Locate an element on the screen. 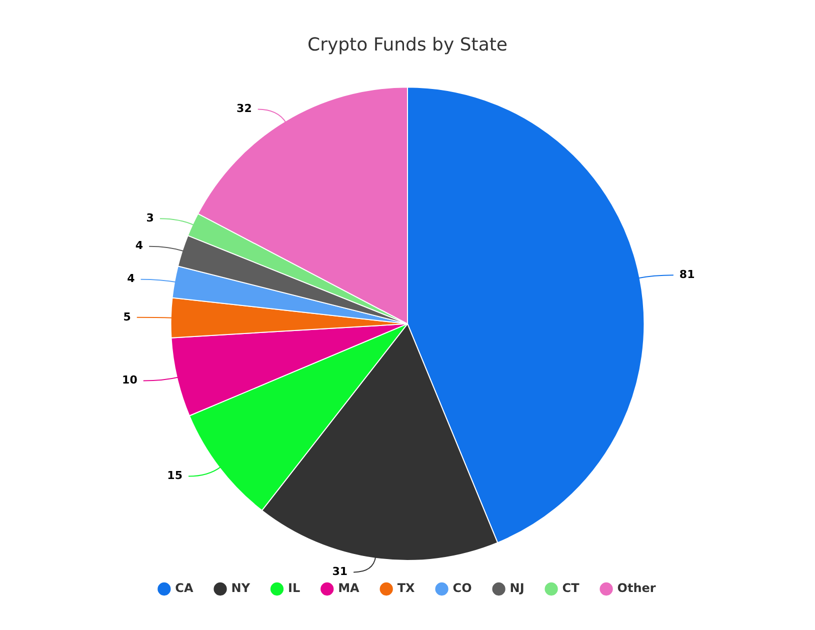 The width and height of the screenshot is (815, 630). data-label: 3 is located at coordinates (150, 217).